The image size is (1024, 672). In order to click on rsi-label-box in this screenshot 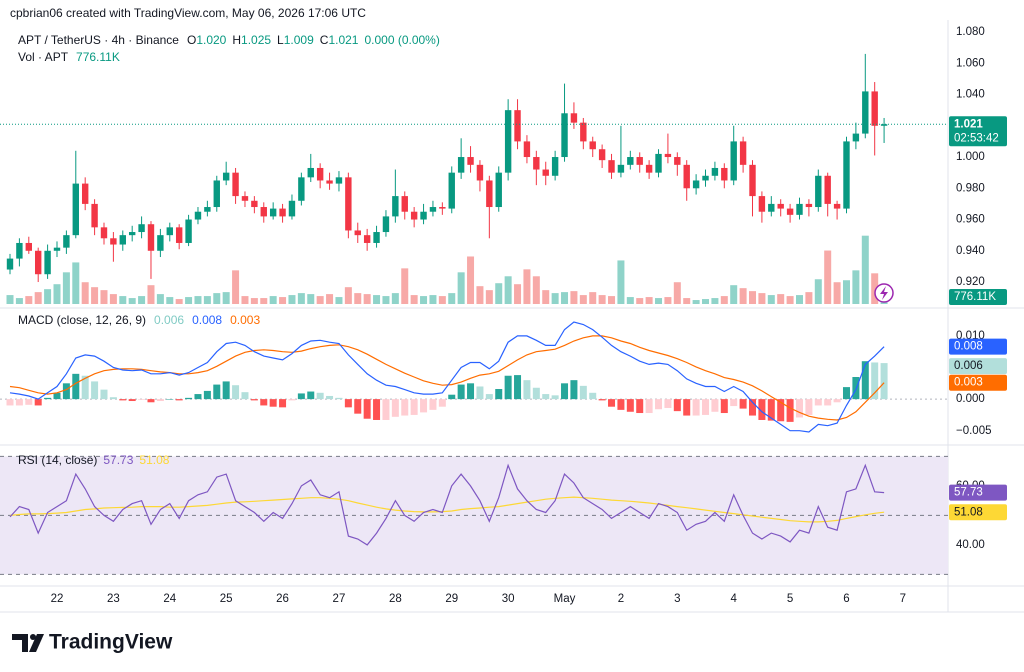, I will do `click(978, 492)`.